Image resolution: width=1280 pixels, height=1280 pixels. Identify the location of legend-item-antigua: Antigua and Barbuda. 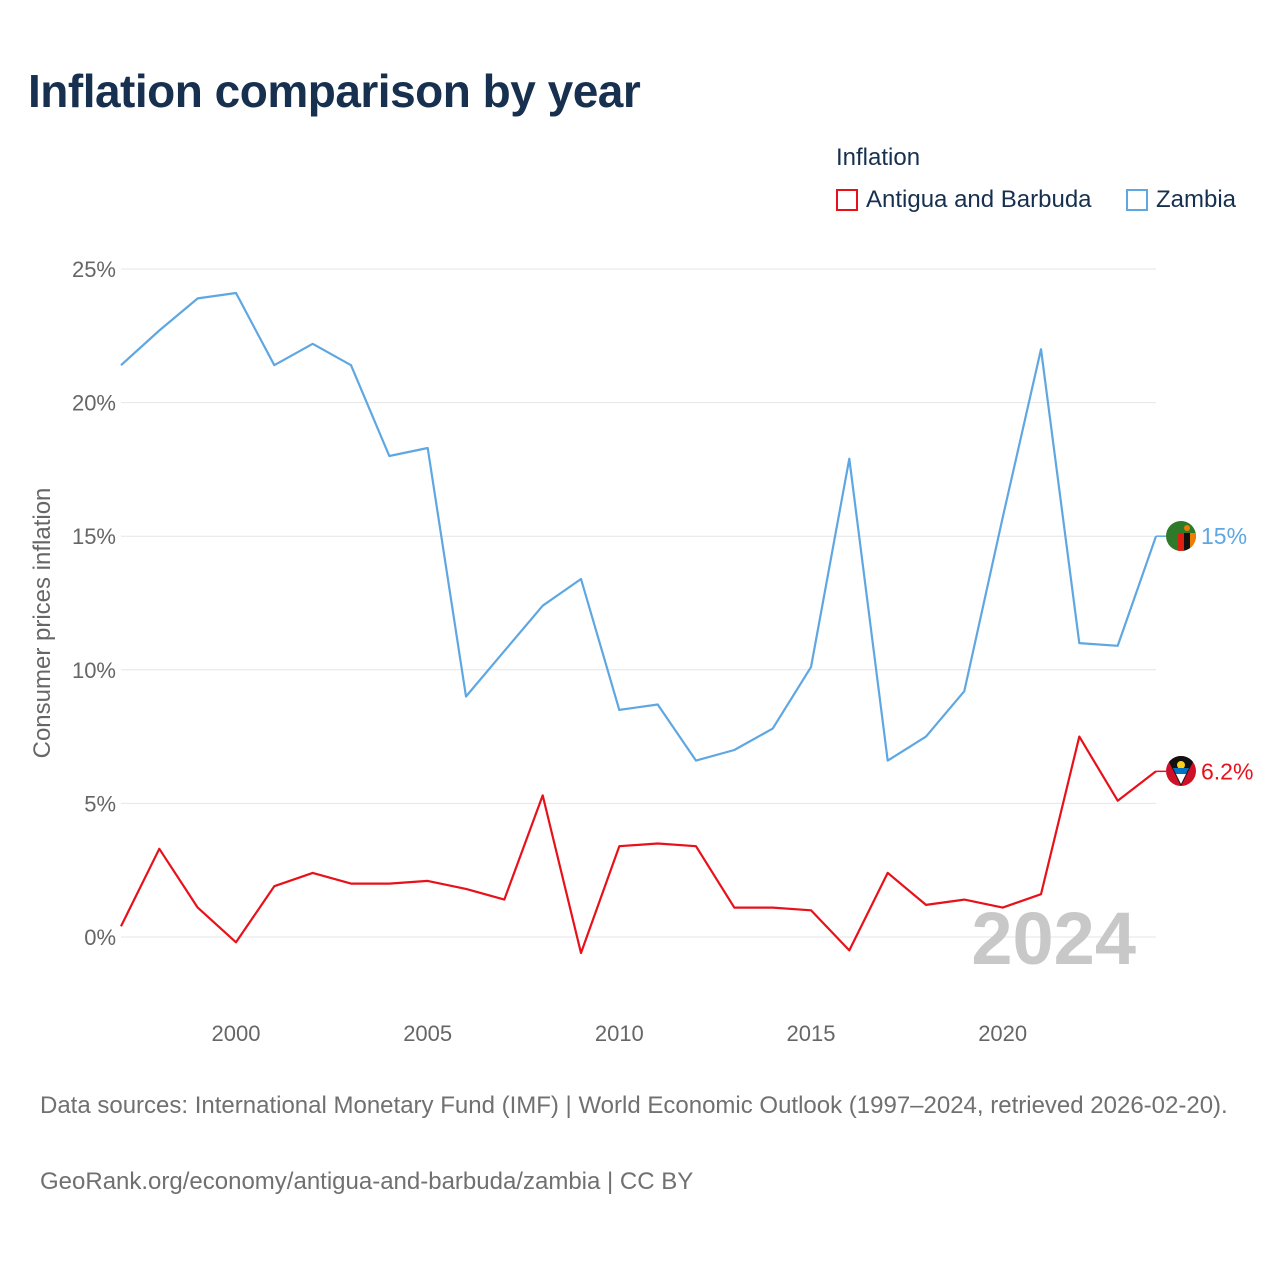
(964, 200).